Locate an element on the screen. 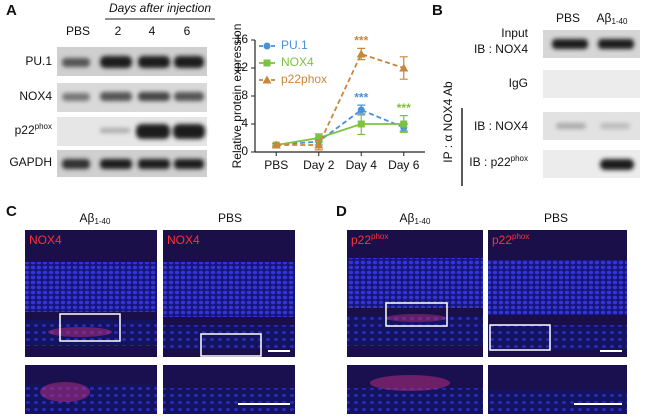 This screenshot has width=650, height=417. blot-label: IB : p22phox is located at coordinates (498, 161).